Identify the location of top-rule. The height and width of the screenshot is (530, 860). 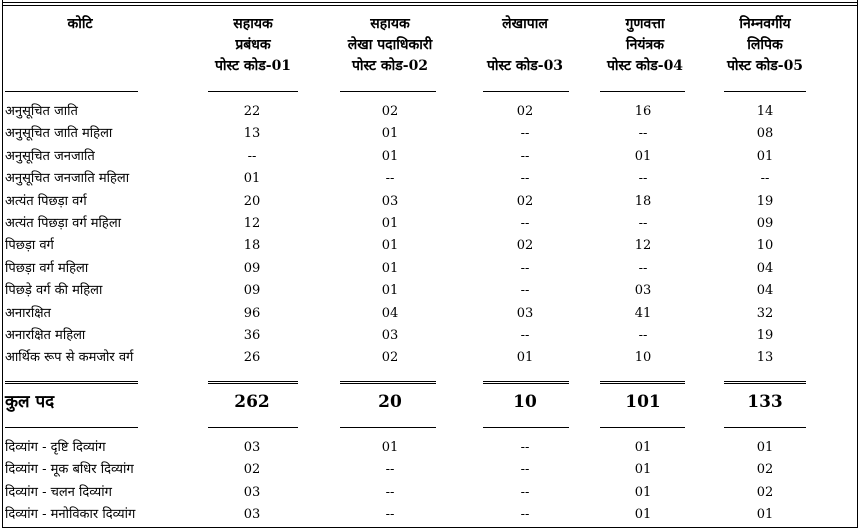
(430, 2).